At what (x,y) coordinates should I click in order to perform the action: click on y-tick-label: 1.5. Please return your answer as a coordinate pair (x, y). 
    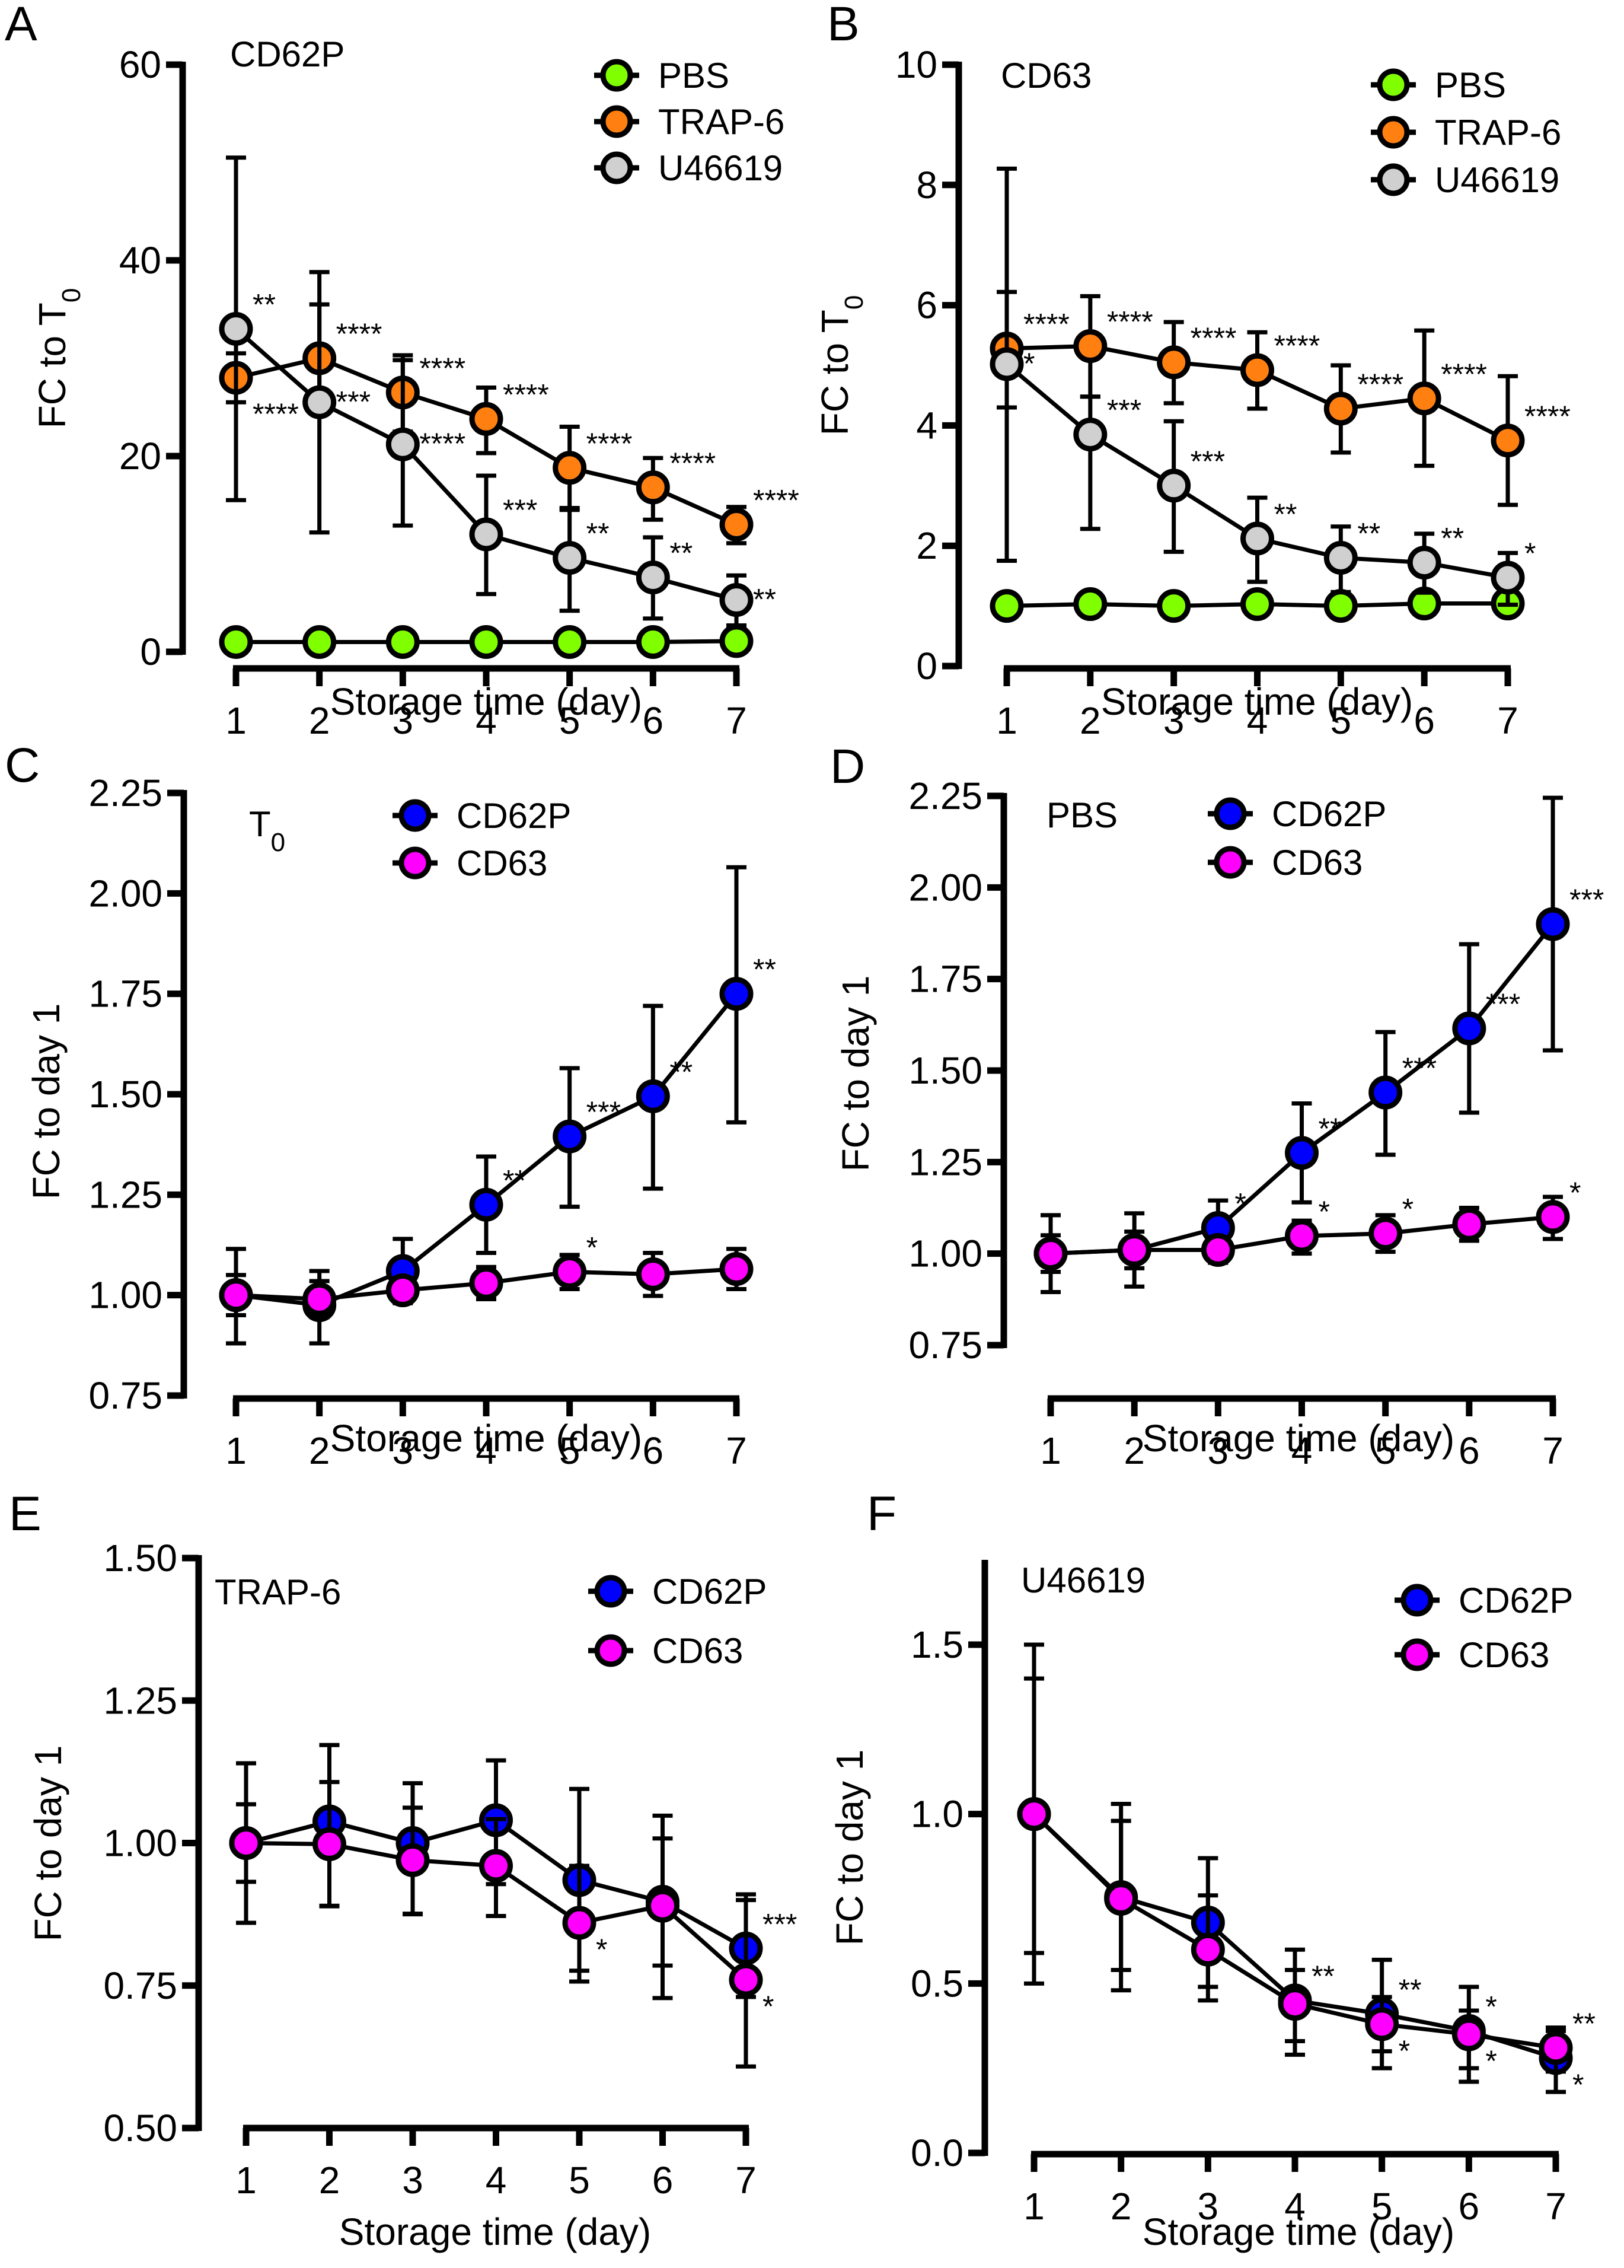
    Looking at the image, I should click on (937, 1644).